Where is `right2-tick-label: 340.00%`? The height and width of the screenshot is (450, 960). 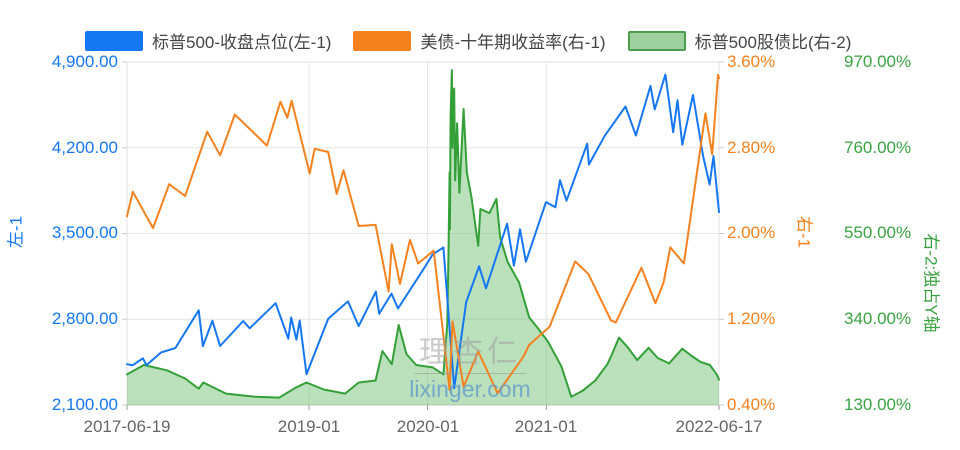
right2-tick-label: 340.00% is located at coordinates (878, 318).